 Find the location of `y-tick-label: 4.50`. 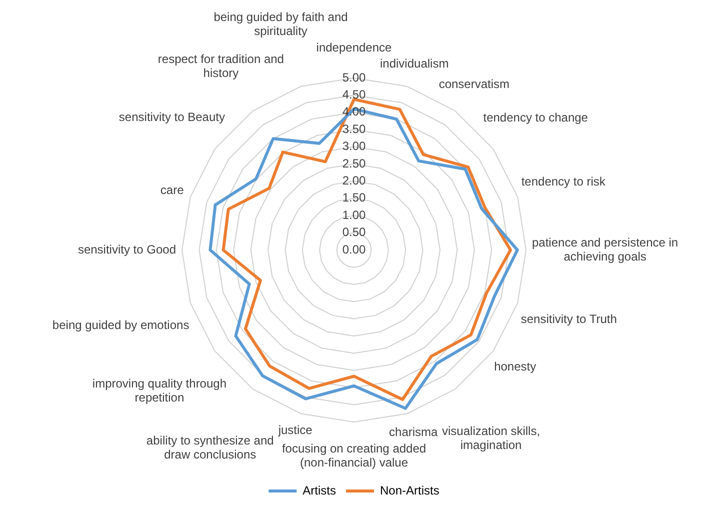

y-tick-label: 4.50 is located at coordinates (354, 95).